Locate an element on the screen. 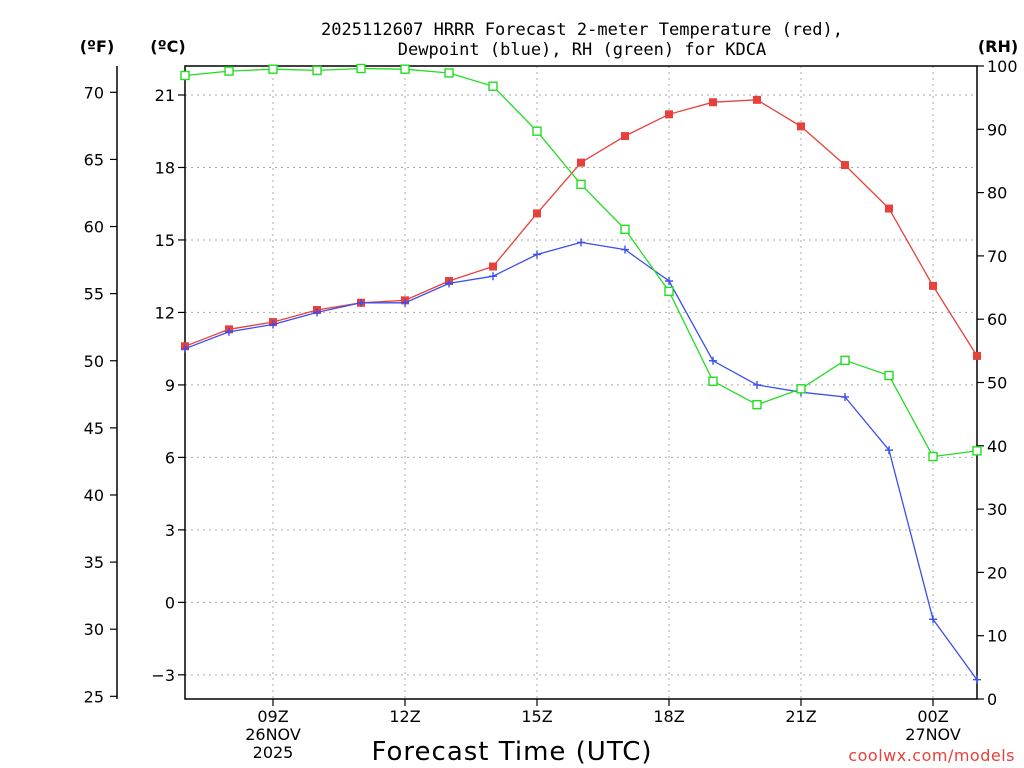 This screenshot has width=1024, height=768. celsius-tick-label: 18 is located at coordinates (165, 167).